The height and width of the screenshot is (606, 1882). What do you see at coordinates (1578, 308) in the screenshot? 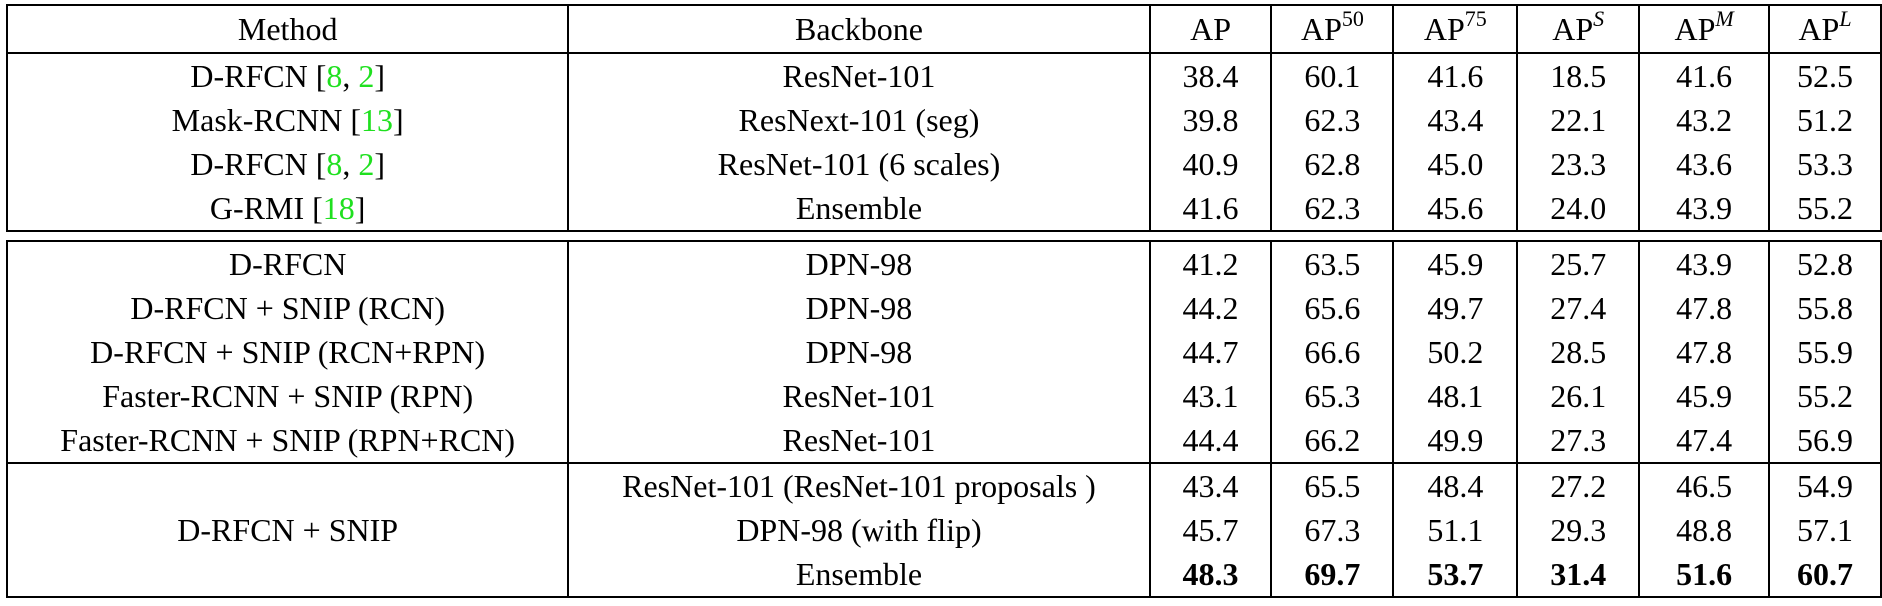
I see `cell-aps: 27.4` at bounding box center [1578, 308].